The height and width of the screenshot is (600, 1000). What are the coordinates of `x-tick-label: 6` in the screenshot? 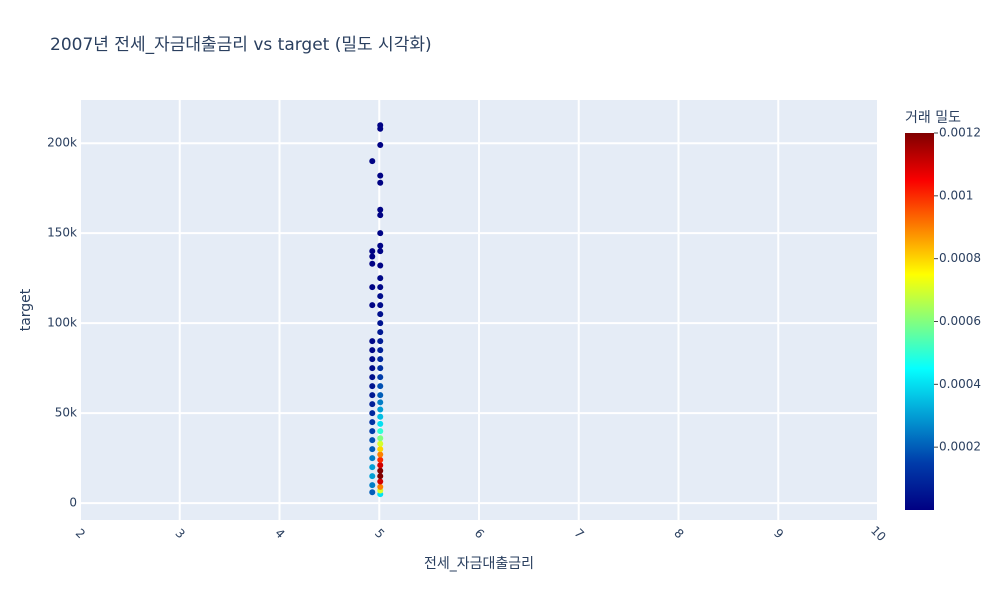 It's located at (479, 533).